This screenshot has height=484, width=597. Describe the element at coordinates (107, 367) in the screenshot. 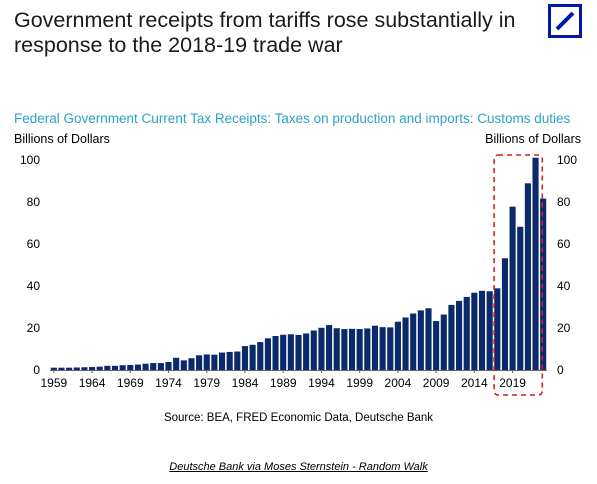

I see `bar-1966` at that location.